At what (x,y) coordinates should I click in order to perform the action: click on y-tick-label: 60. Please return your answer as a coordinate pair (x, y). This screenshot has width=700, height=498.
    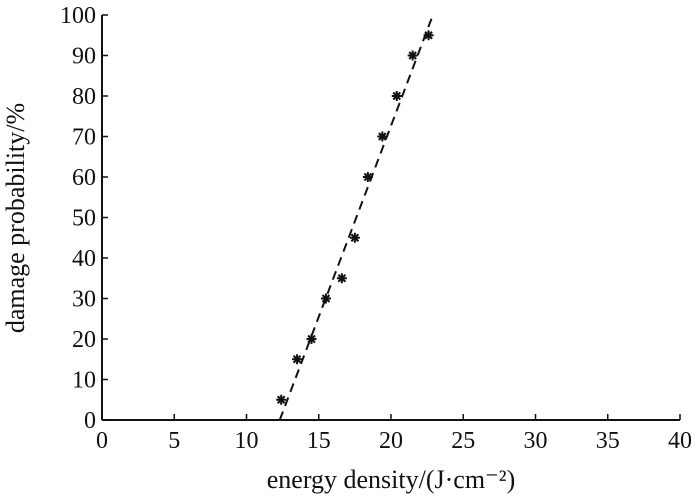
    Looking at the image, I should click on (84, 178).